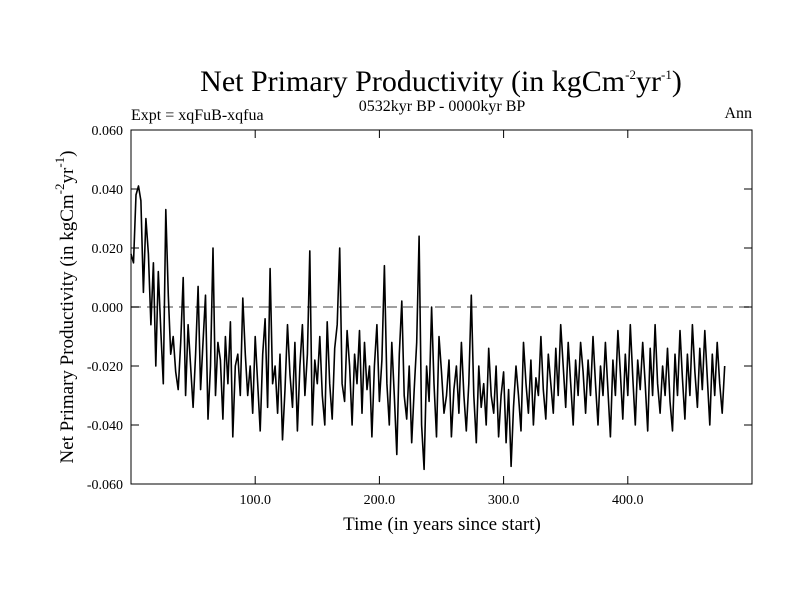 The width and height of the screenshot is (800, 600). I want to click on chart-title: Net Primary Productivity (in kgCm-2yr-1), so click(441, 81).